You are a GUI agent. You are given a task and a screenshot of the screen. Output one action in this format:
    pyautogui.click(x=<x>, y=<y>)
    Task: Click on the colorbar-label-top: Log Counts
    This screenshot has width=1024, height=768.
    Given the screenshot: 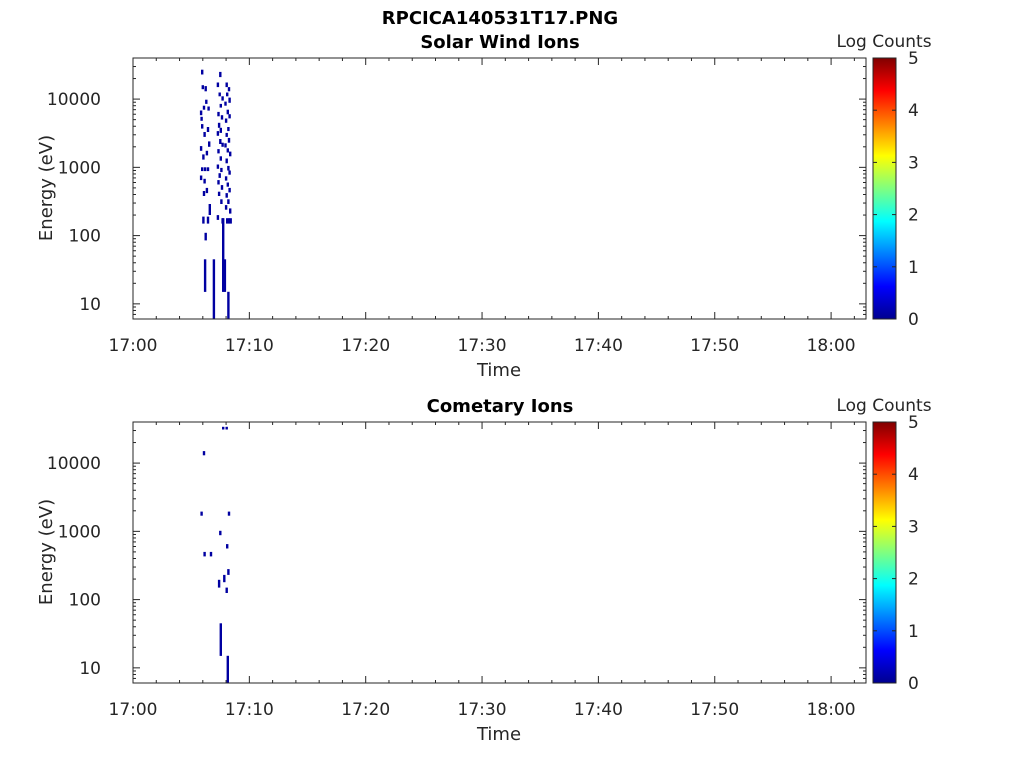 What is the action you would take?
    pyautogui.click(x=883, y=42)
    